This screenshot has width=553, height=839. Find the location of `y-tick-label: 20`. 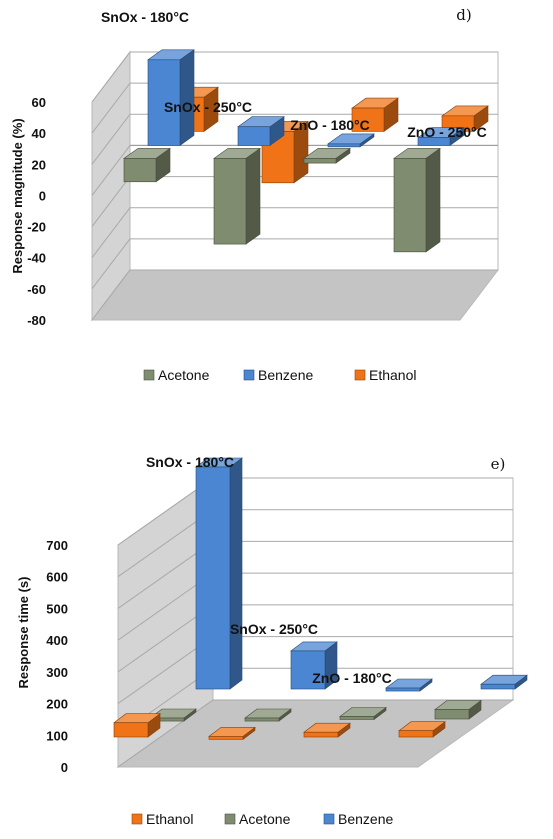

y-tick-label: 20 is located at coordinates (39, 164).